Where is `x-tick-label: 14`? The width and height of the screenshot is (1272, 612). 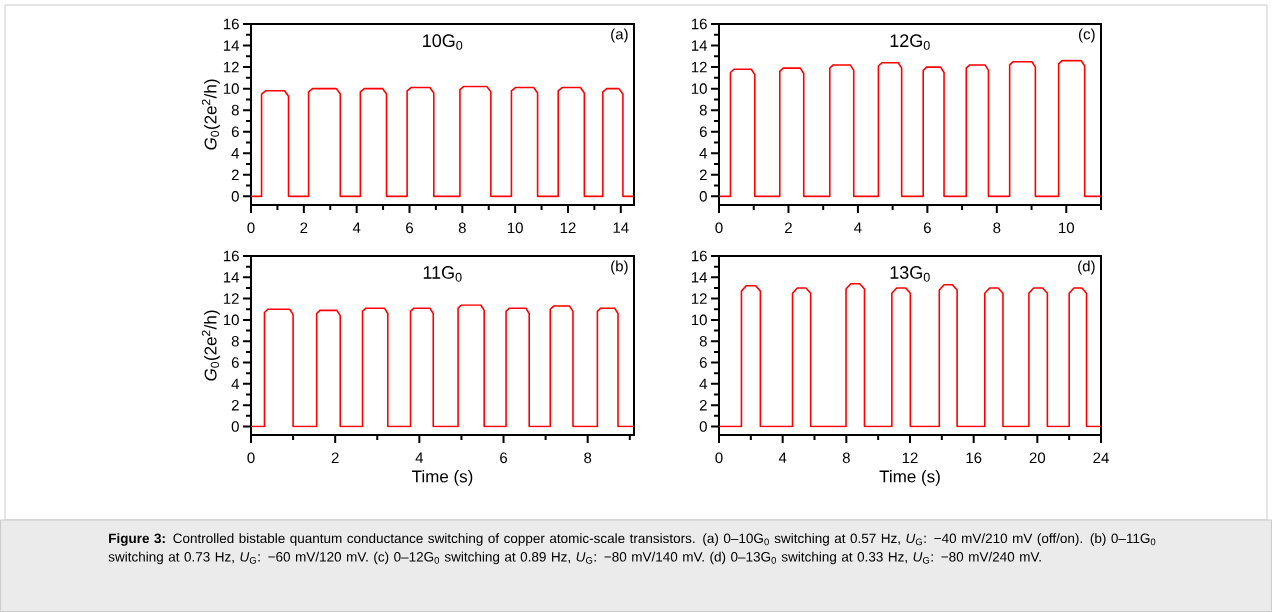
x-tick-label: 14 is located at coordinates (621, 227).